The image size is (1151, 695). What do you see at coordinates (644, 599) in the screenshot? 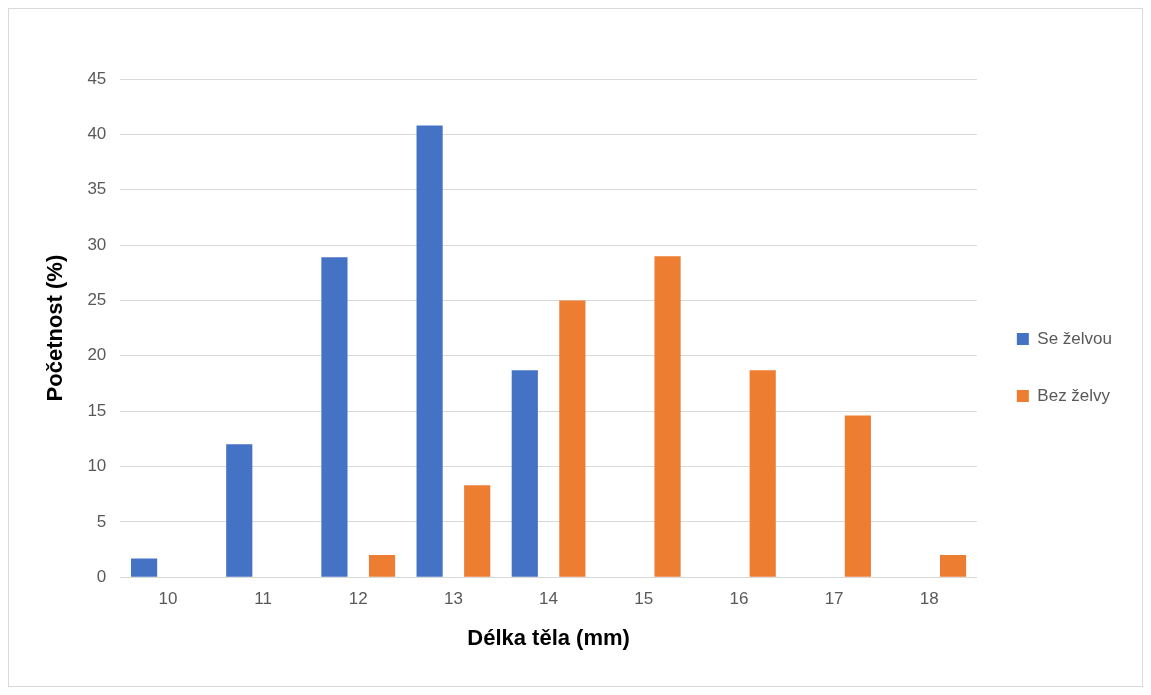
I see `x-tick-label: 15` at bounding box center [644, 599].